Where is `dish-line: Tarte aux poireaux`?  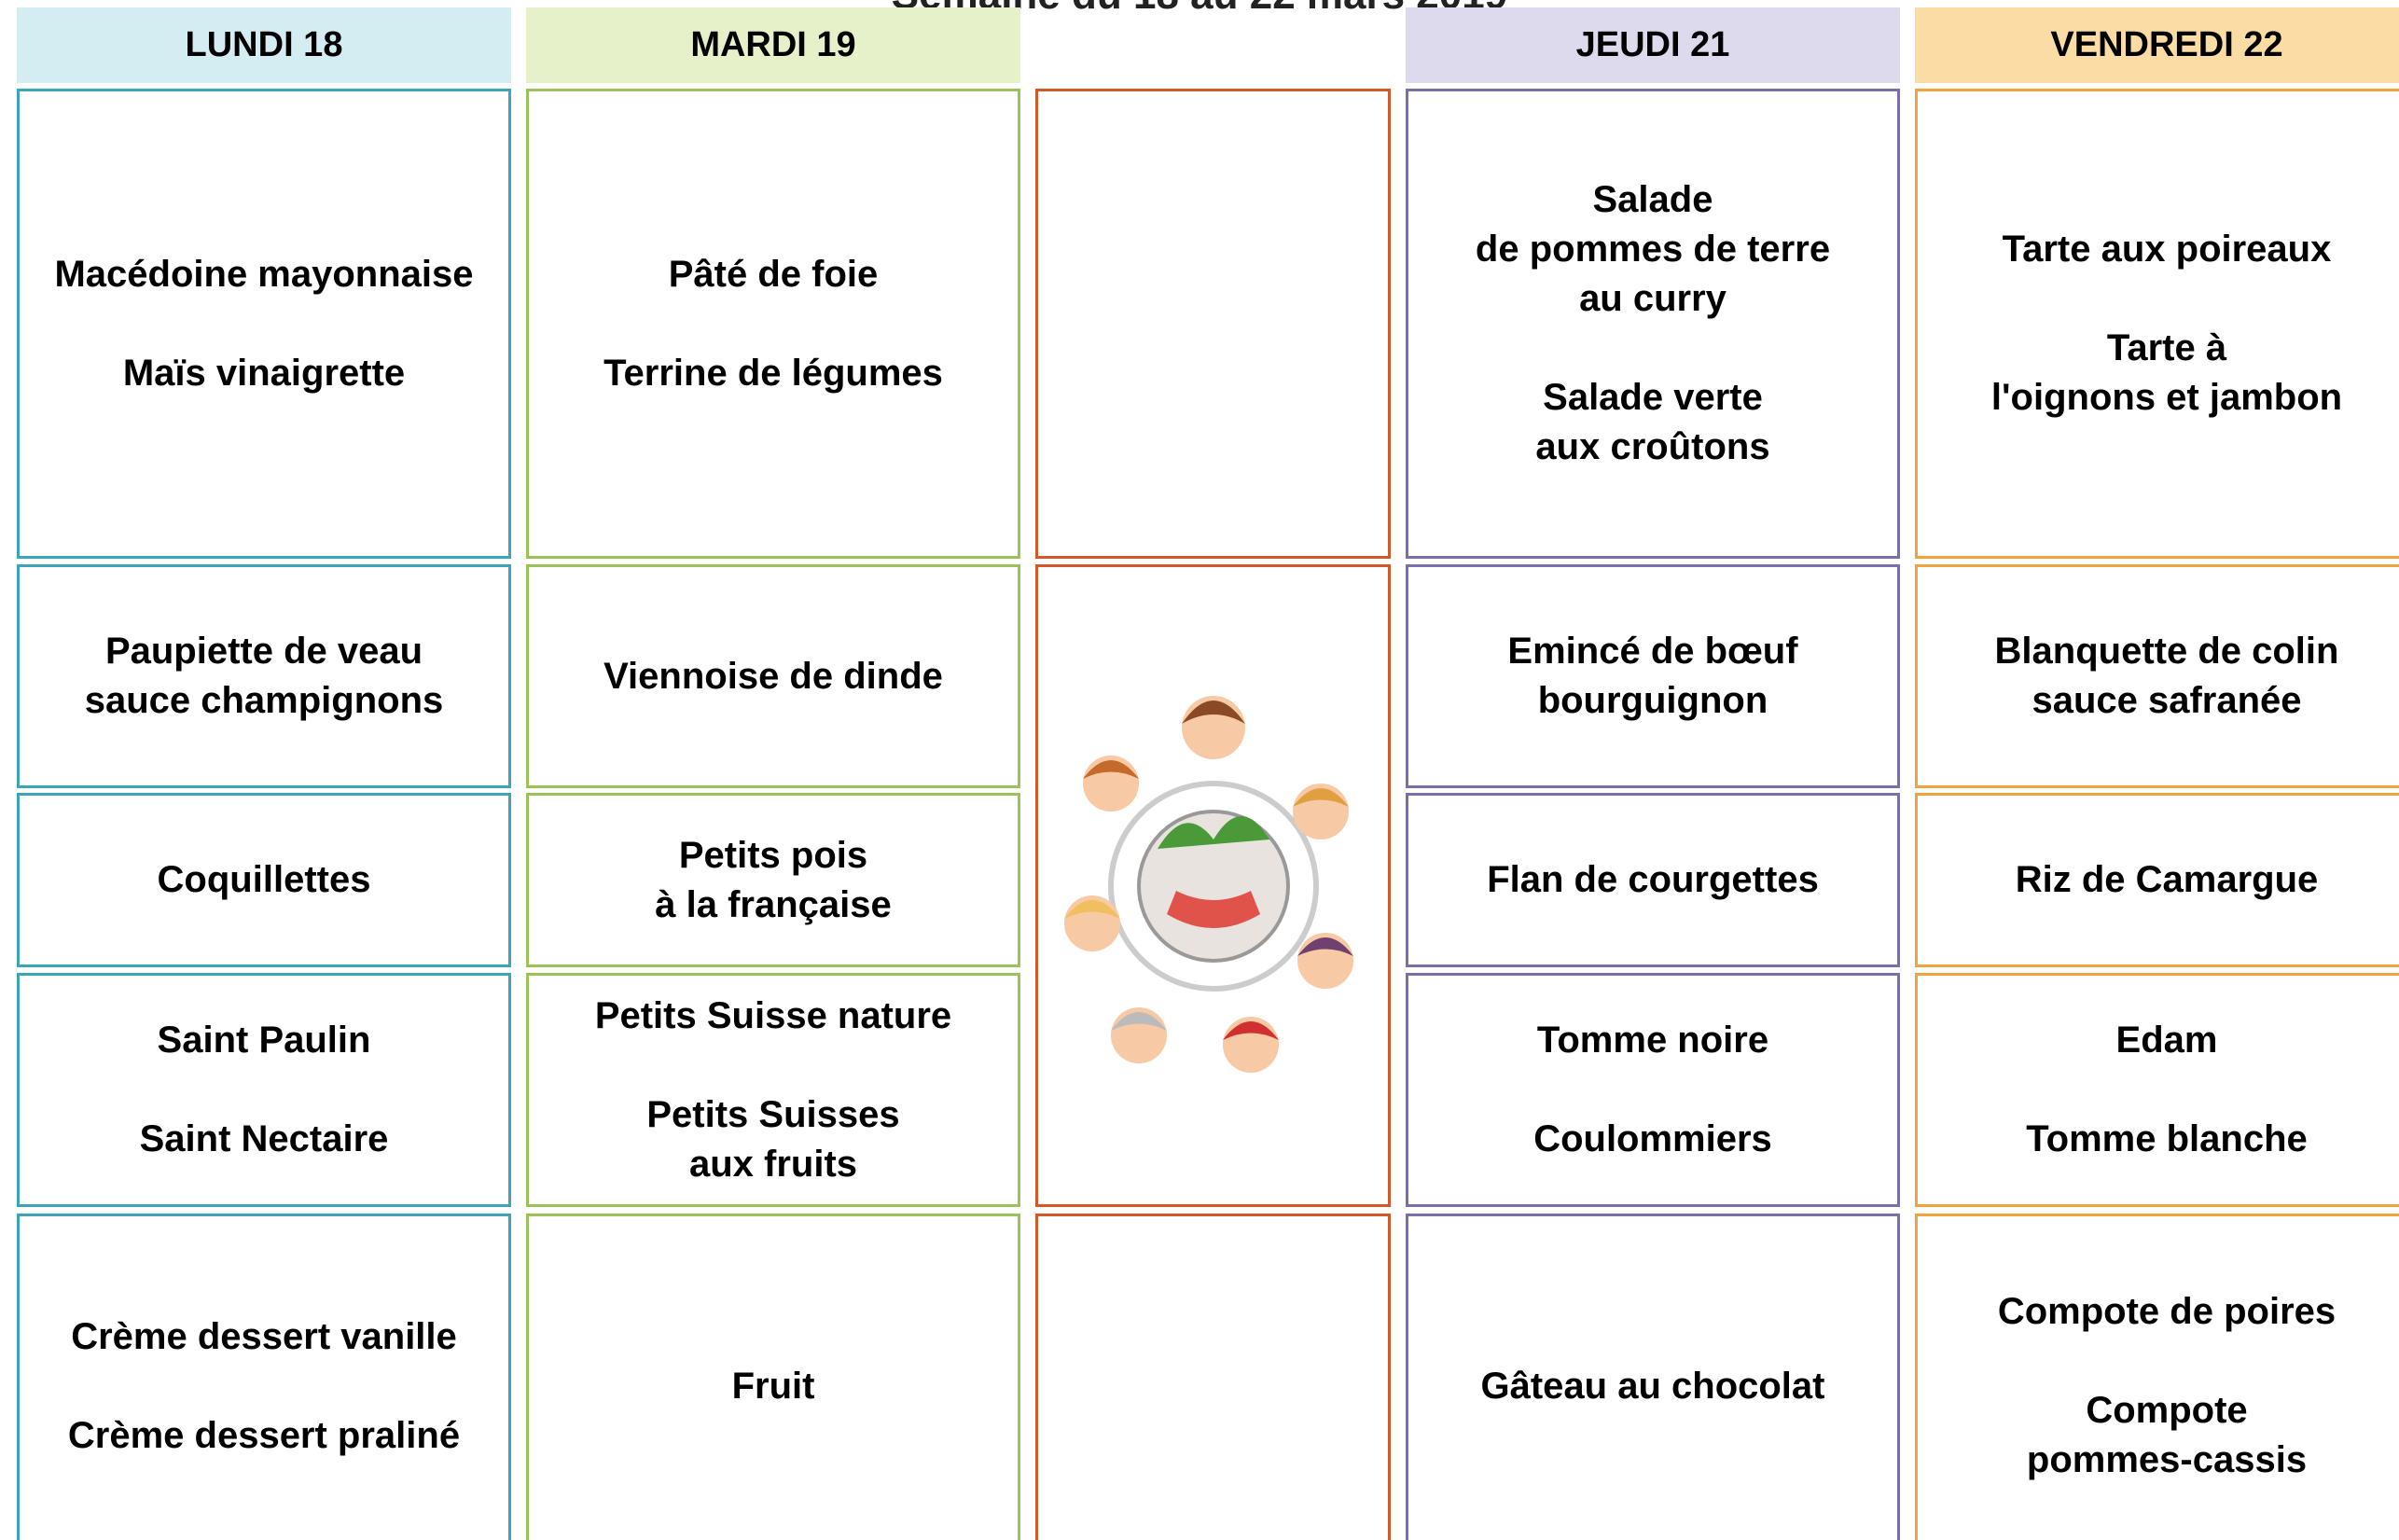 dish-line: Tarte aux poireaux is located at coordinates (2167, 250).